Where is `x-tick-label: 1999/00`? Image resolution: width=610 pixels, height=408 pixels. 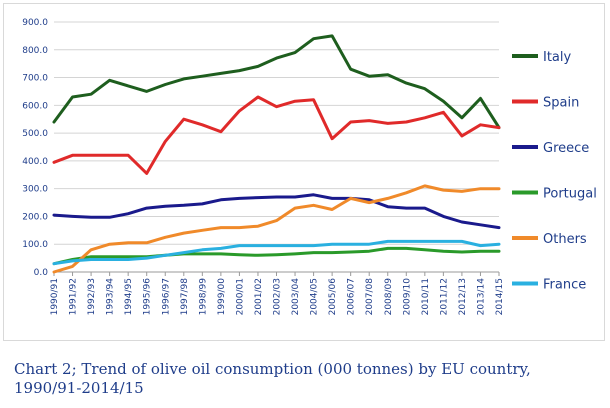 x-tick-label: 1999/00 is located at coordinates (222, 297).